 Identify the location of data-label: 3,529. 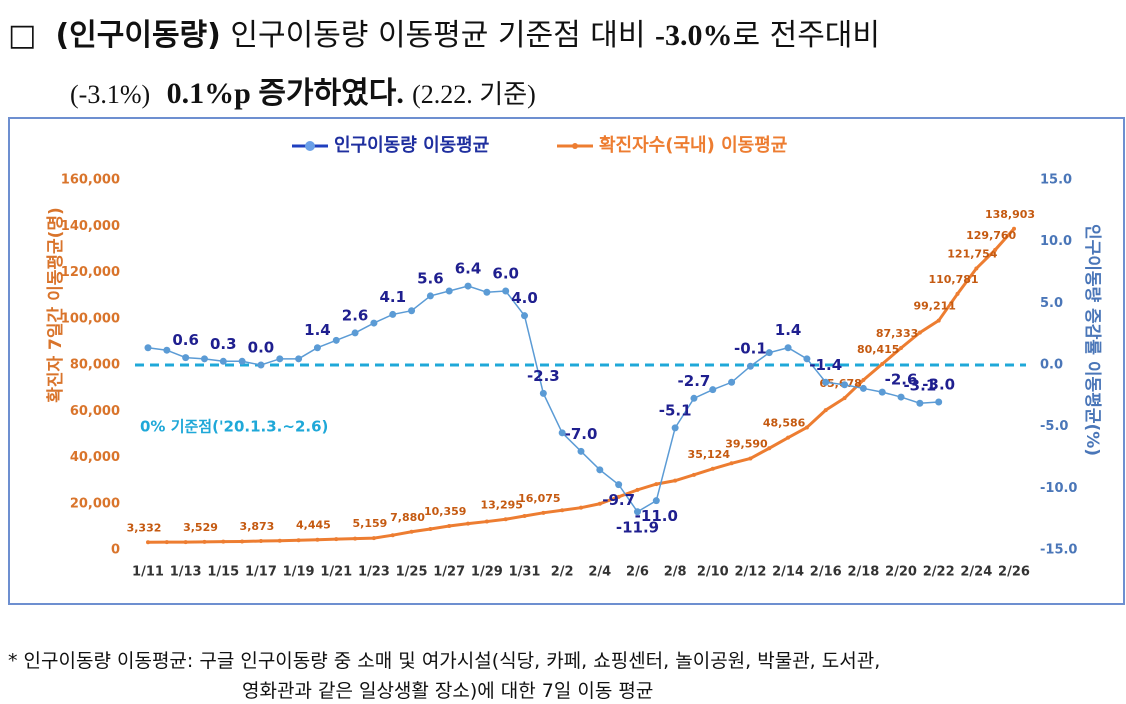
(200, 527).